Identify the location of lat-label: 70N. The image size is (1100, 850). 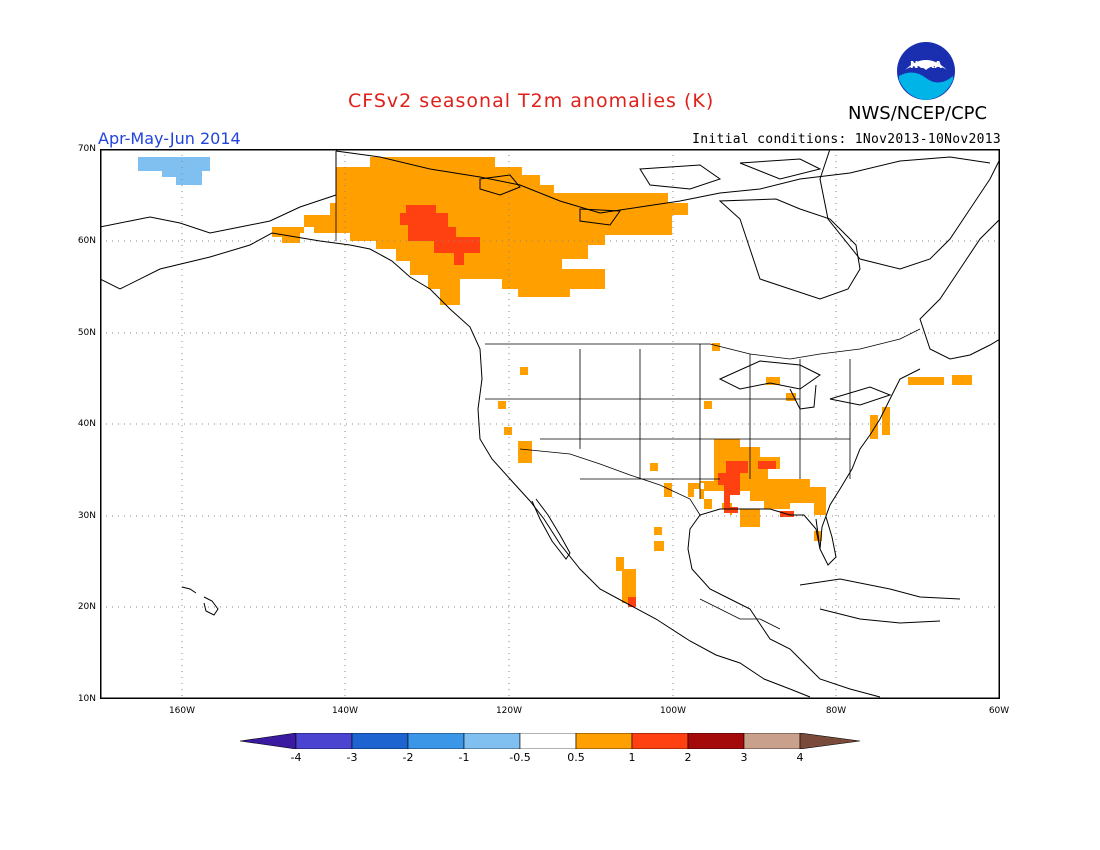
(86, 149).